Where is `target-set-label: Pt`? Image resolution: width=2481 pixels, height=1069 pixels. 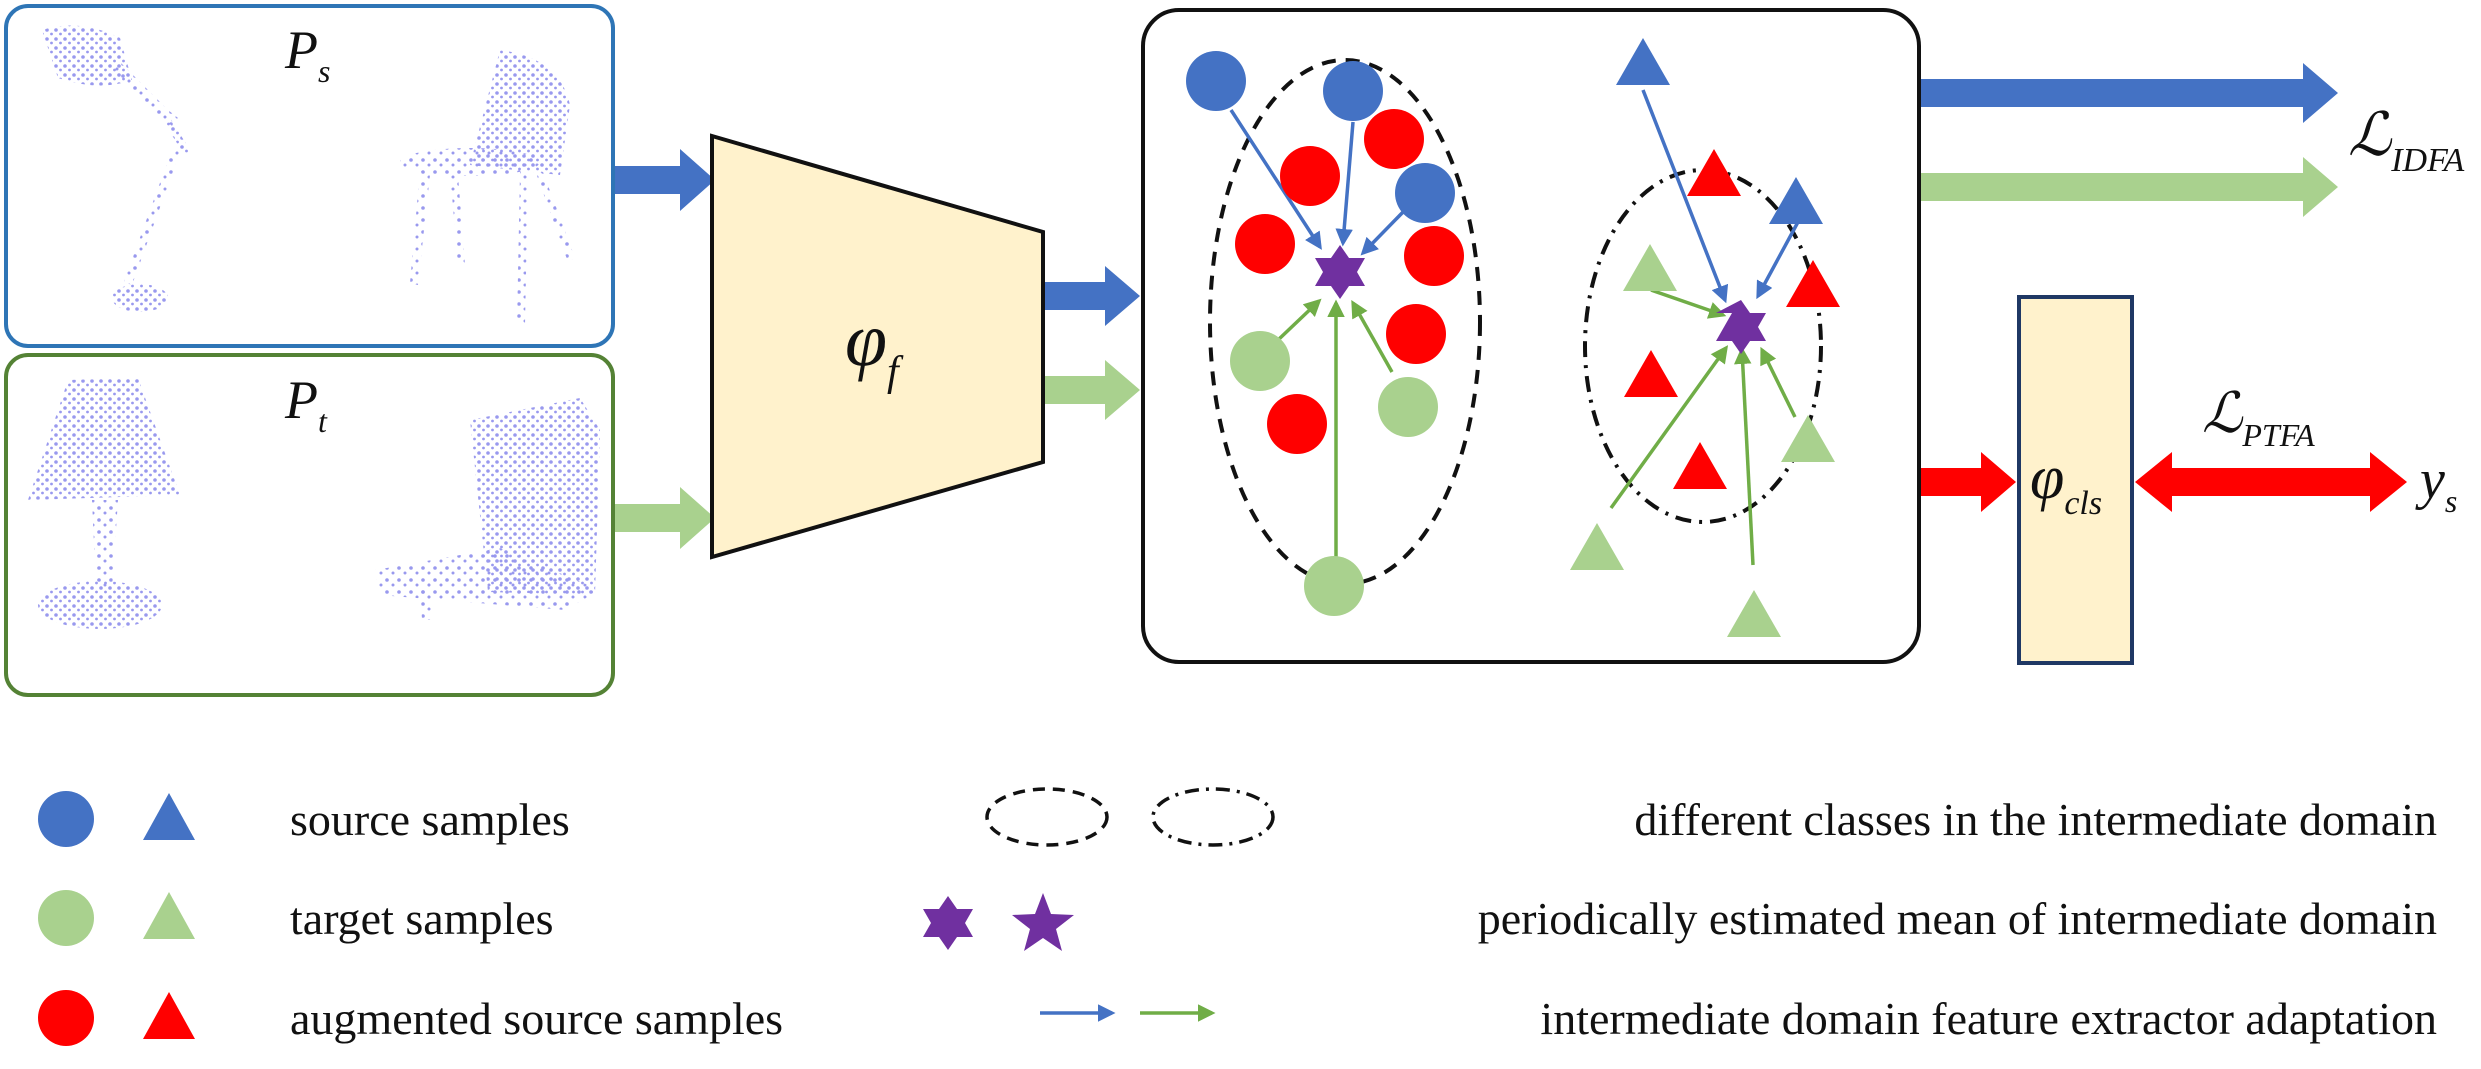 target-set-label: Pt is located at coordinates (306, 404).